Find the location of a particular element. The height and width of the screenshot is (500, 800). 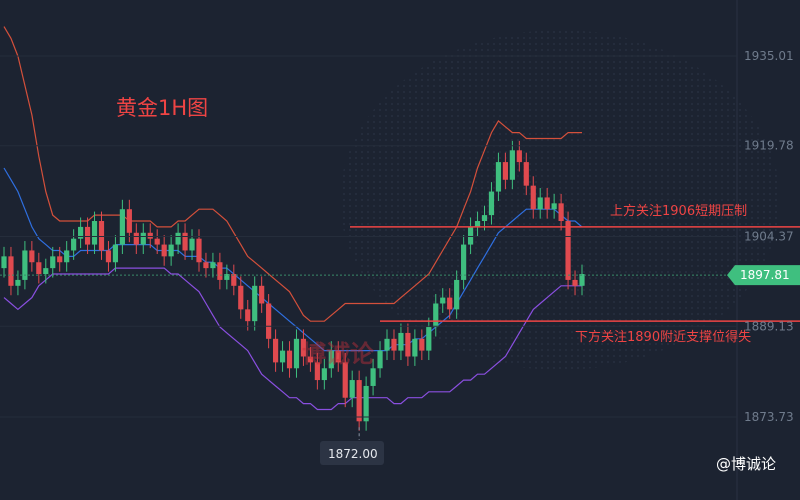

low-marker-tag is located at coordinates (352, 453).